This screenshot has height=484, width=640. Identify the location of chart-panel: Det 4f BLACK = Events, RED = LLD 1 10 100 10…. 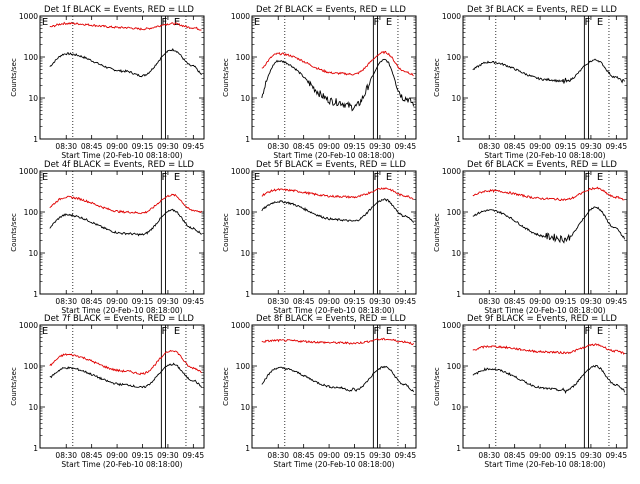
(107, 237).